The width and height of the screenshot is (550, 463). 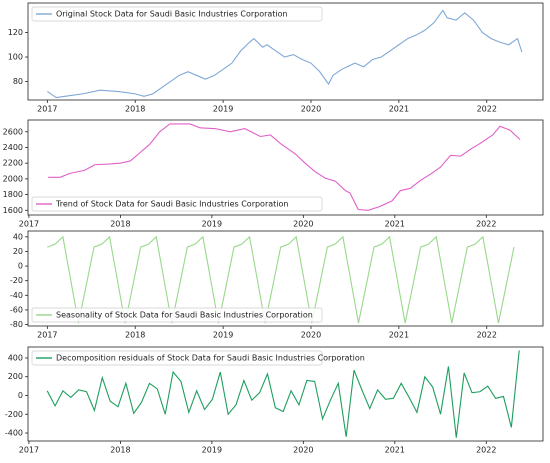 What do you see at coordinates (15, 357) in the screenshot?
I see `y-tick-label: 400` at bounding box center [15, 357].